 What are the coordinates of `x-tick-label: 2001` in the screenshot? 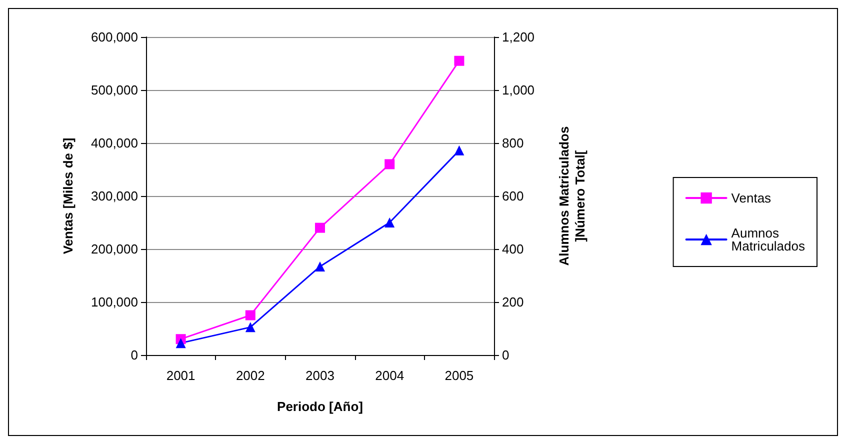 It's located at (181, 375).